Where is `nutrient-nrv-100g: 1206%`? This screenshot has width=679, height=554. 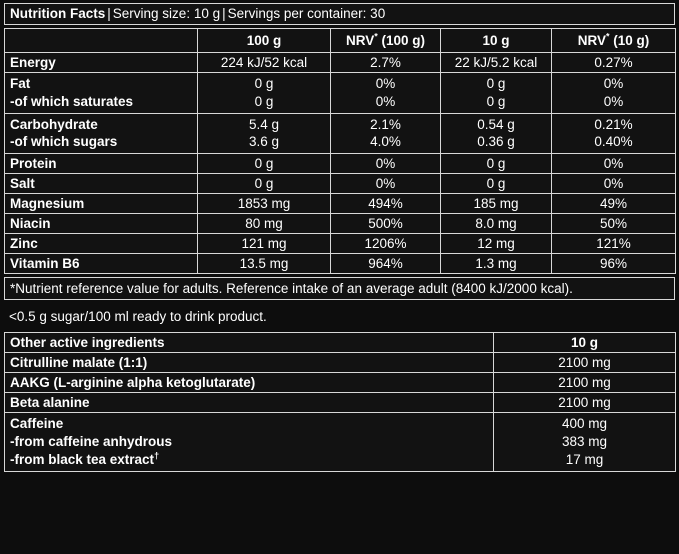 nutrient-nrv-100g: 1206% is located at coordinates (385, 244).